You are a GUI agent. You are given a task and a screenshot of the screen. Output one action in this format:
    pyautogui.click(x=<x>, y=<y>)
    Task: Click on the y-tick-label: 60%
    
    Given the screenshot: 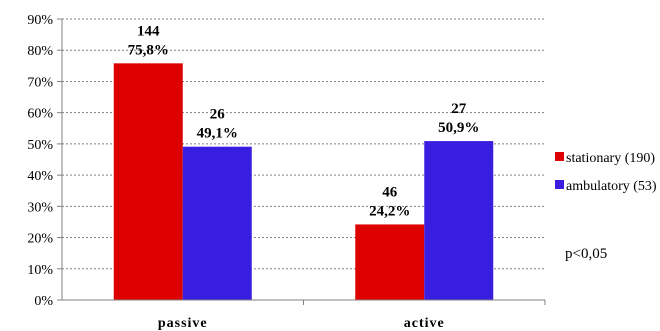 What is the action you would take?
    pyautogui.click(x=40, y=114)
    